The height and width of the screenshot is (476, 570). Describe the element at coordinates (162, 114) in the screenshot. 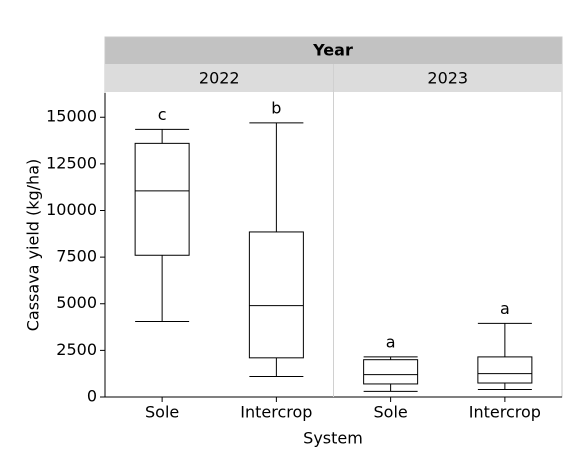

I see `group-label: c` at that location.